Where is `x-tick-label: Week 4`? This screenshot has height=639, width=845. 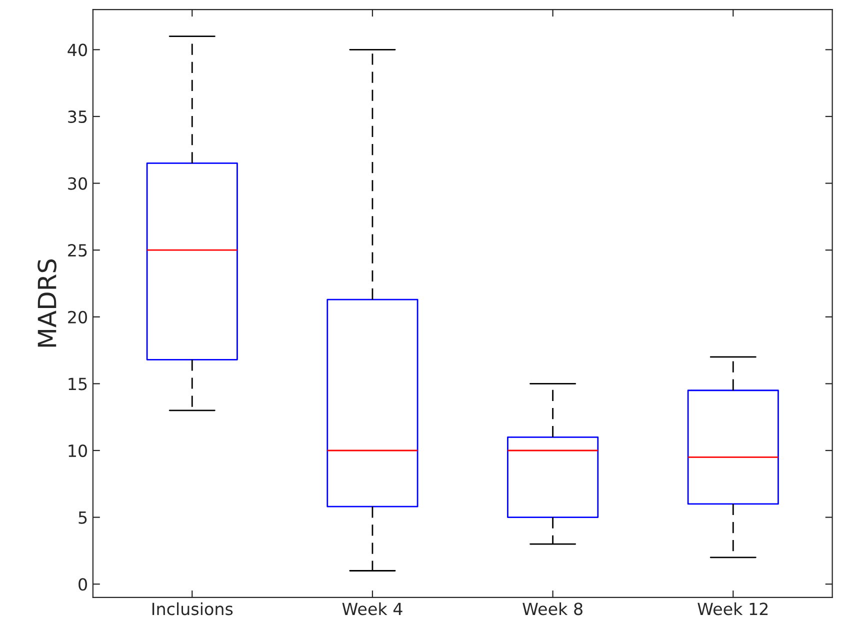
x-tick-label: Week 4 is located at coordinates (372, 609).